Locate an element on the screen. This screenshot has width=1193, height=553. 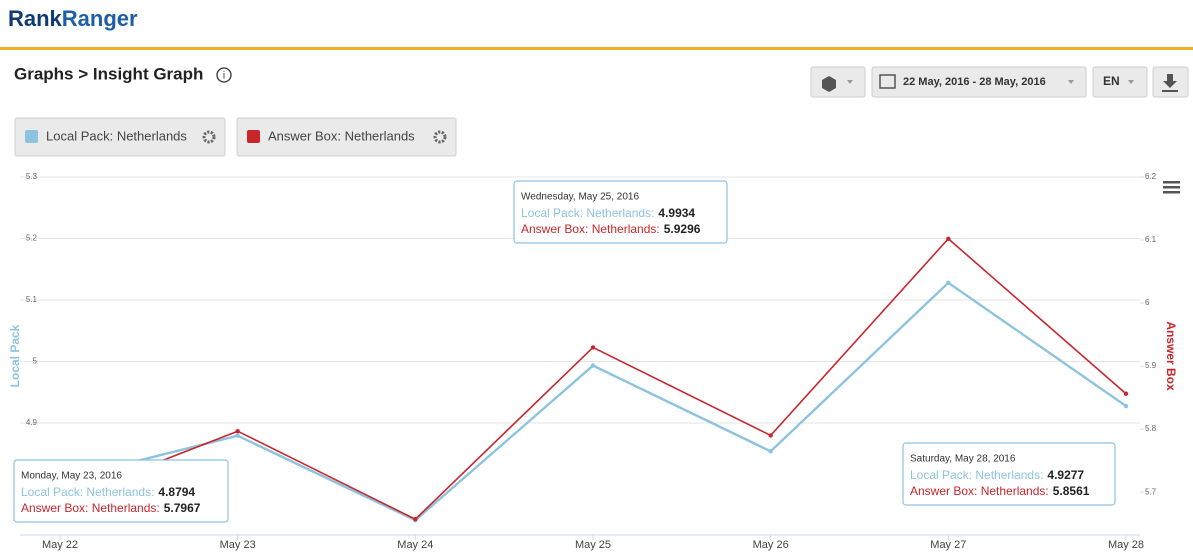
y-tick-label: 5 is located at coordinates (35, 361).